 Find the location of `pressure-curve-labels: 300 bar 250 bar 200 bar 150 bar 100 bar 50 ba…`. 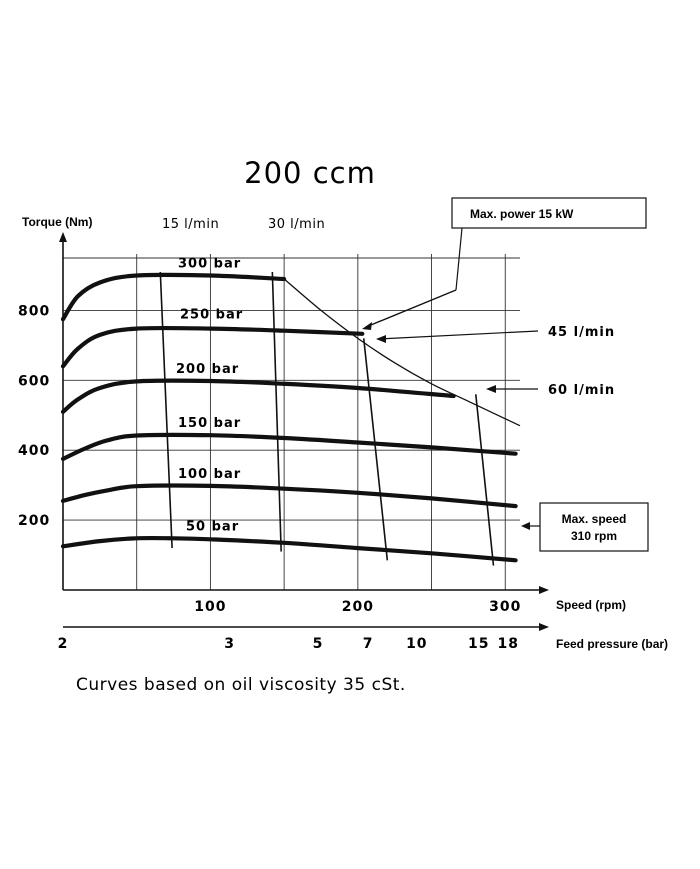

pressure-curve-labels: 300 bar 250 bar 200 bar 150 bar 100 bar 50 ba… is located at coordinates (209, 395).